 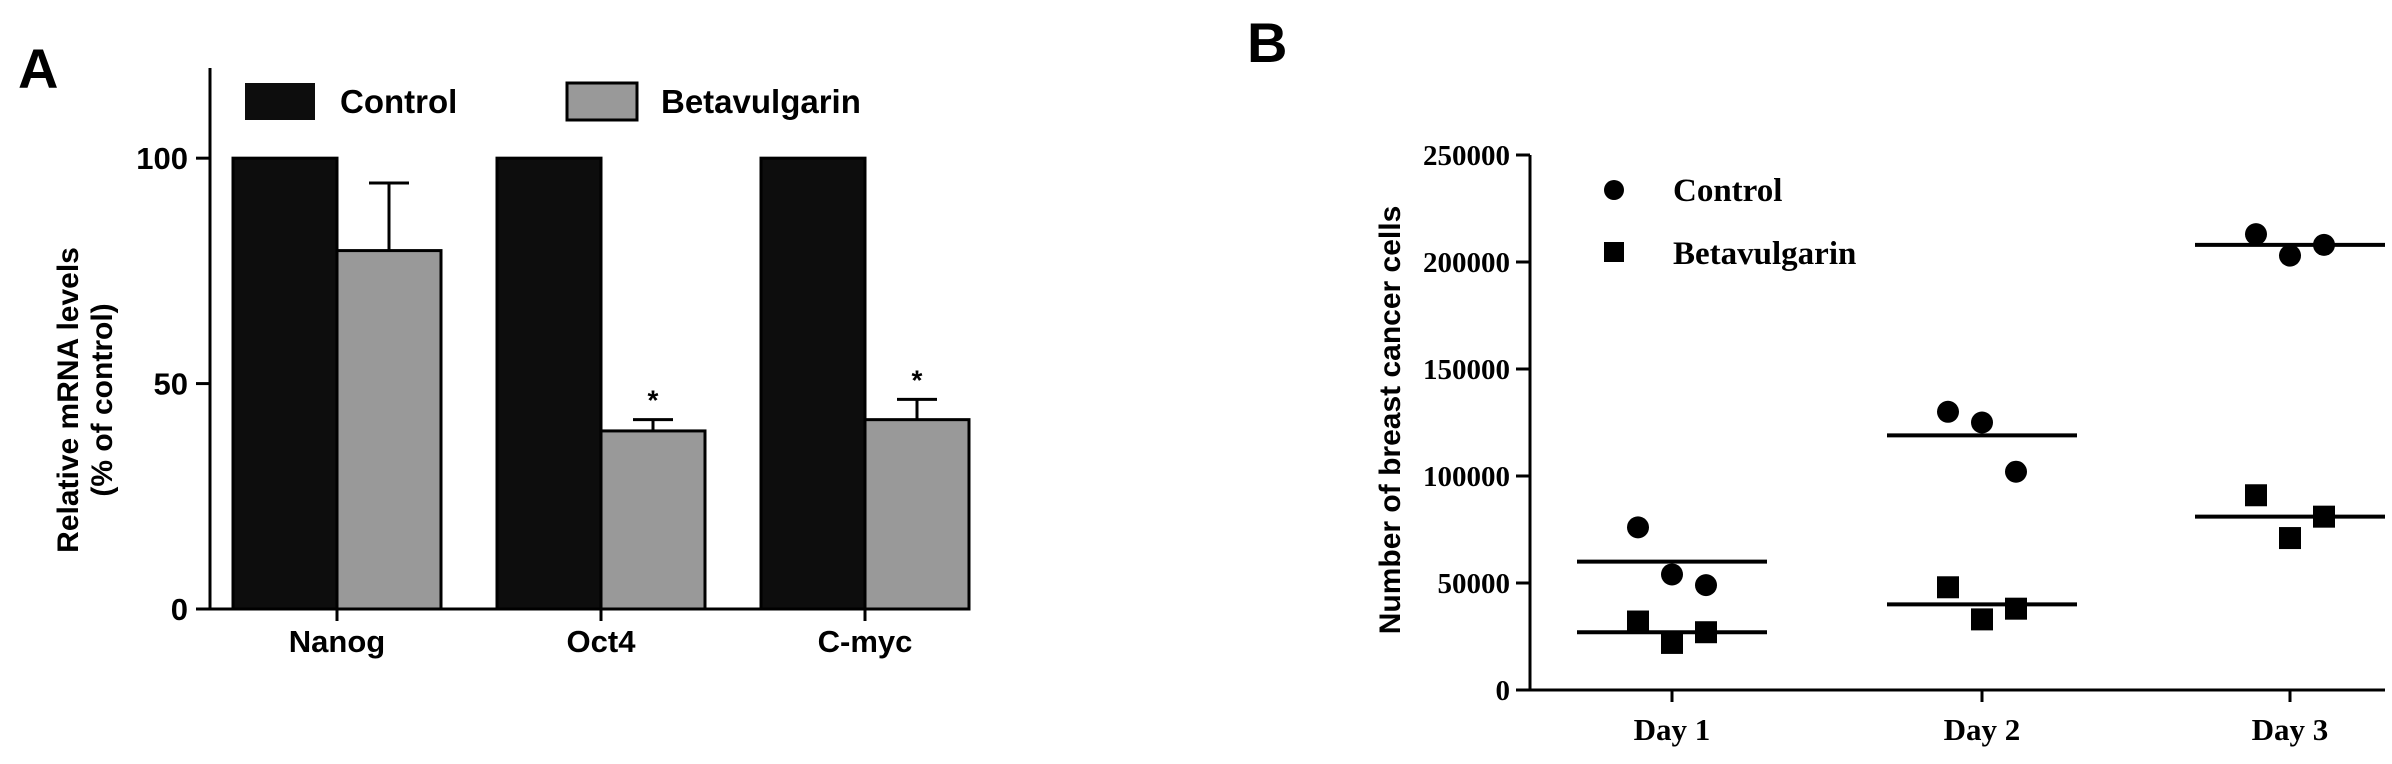 What do you see at coordinates (549, 383) in the screenshot?
I see `bar-control-oct4` at bounding box center [549, 383].